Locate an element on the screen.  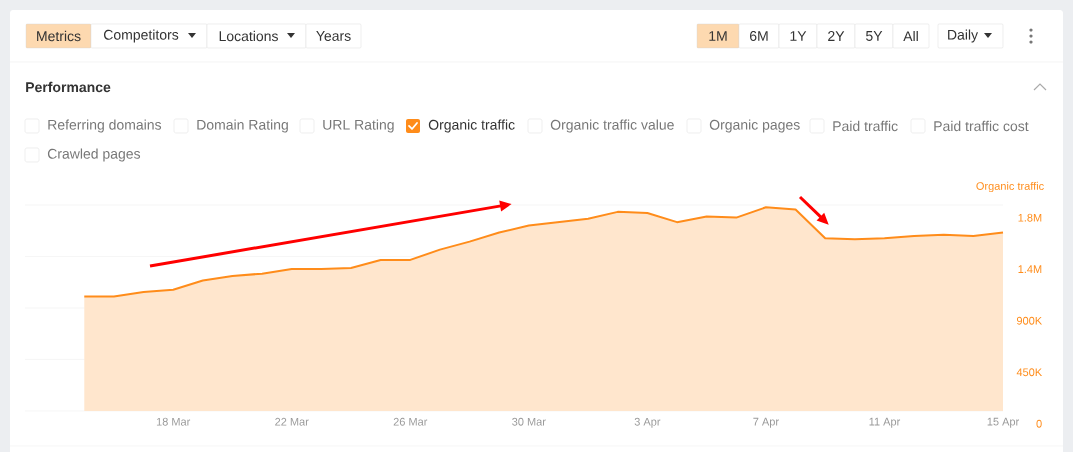
y-tick-label: 900K is located at coordinates (1029, 320).